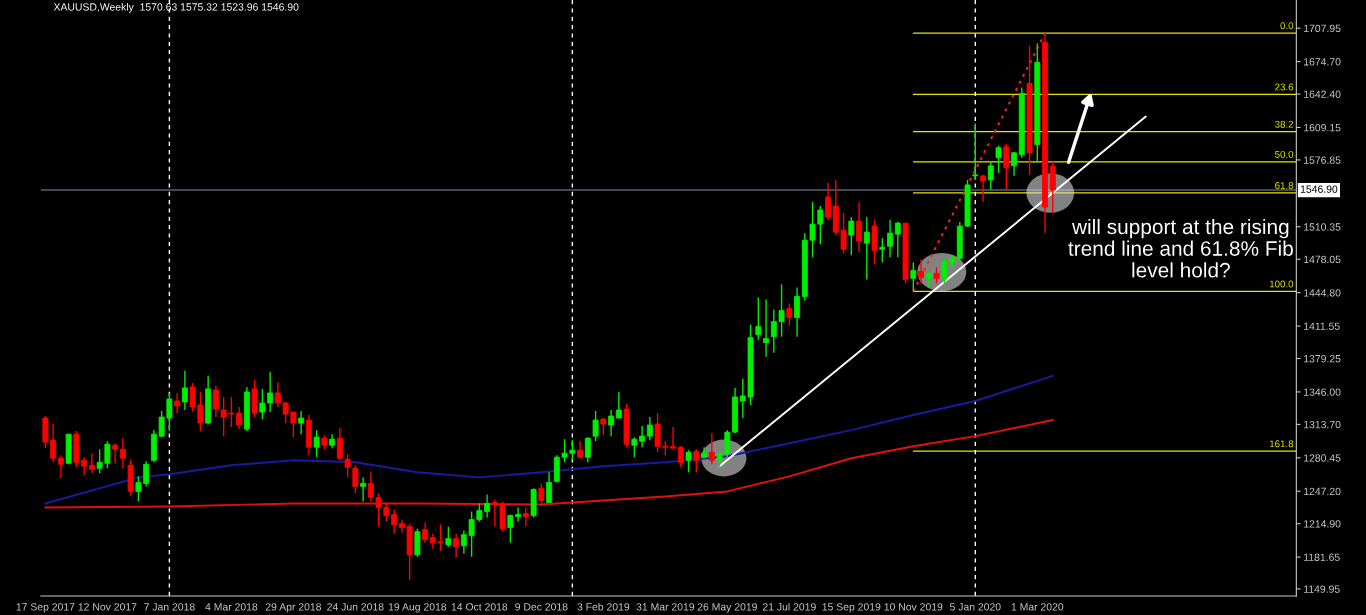  I want to click on y-tick-label: 1609.15, so click(1322, 127).